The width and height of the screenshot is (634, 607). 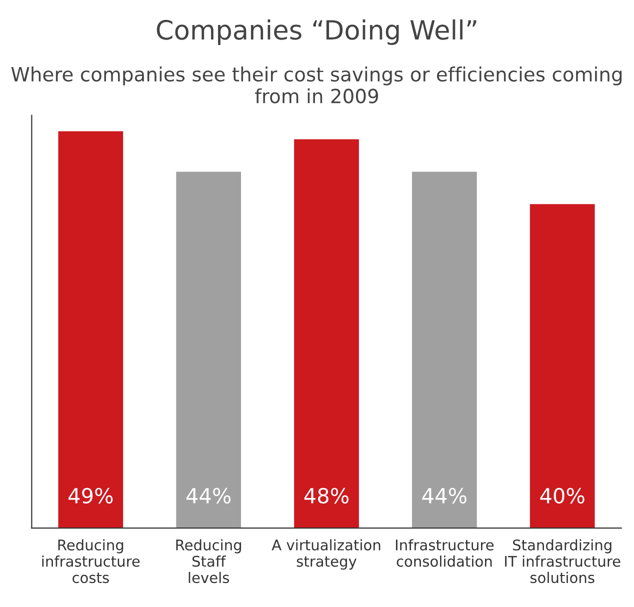 What do you see at coordinates (91, 561) in the screenshot?
I see `x-tick-label: Reducing infrastructure costs` at bounding box center [91, 561].